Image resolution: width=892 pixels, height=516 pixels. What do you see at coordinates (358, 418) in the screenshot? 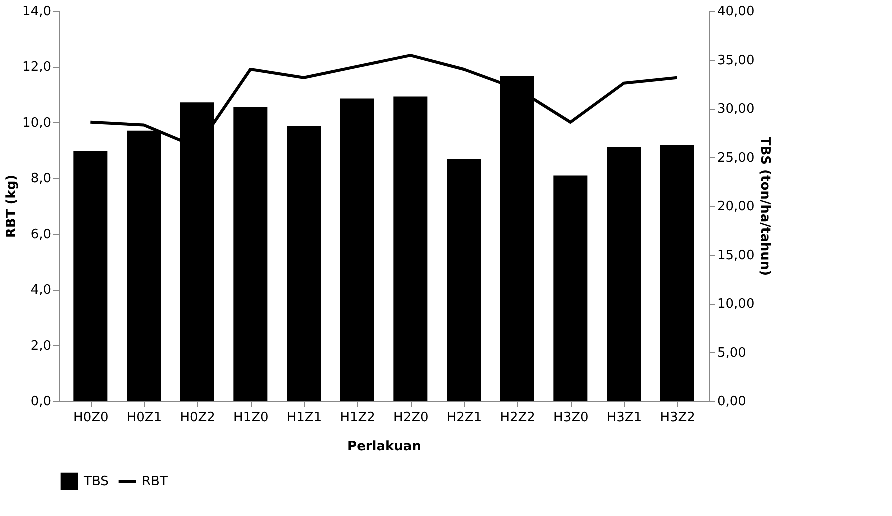
I see `x-tick-label: H1Z2` at bounding box center [358, 418].